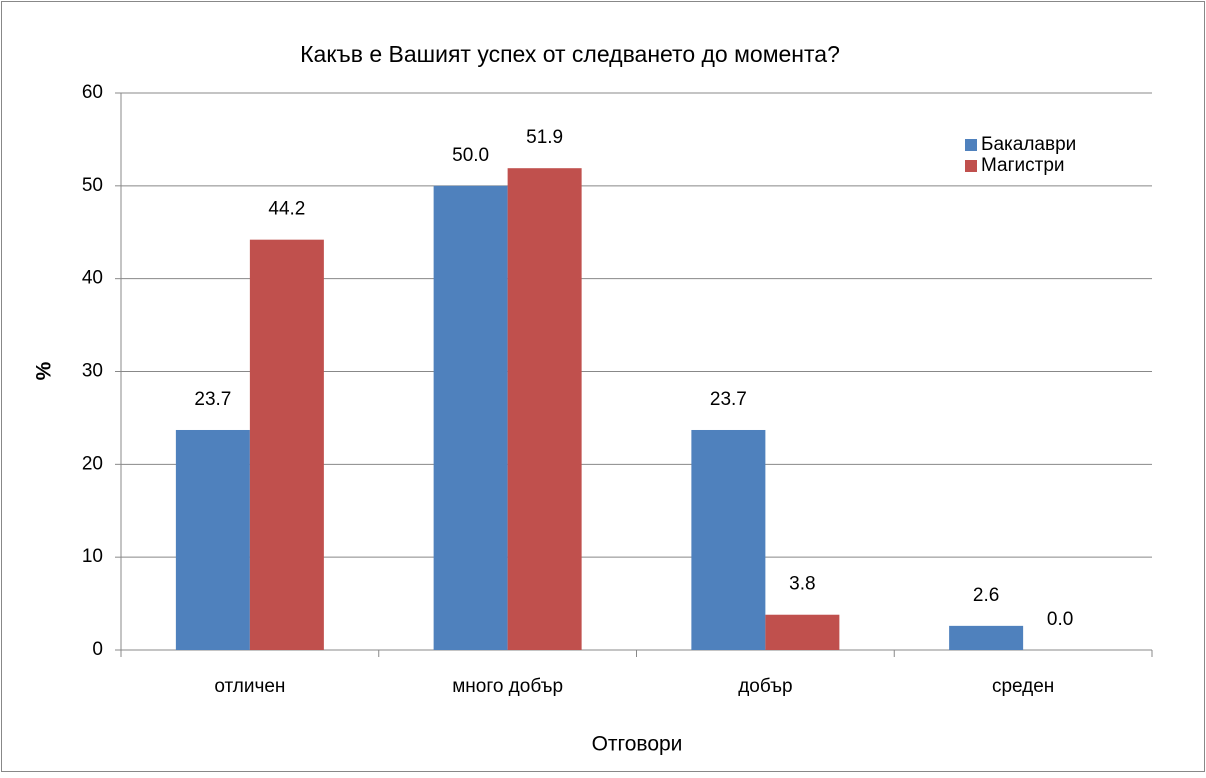 The image size is (1206, 778). What do you see at coordinates (1028, 144) in the screenshot?
I see `legend-label: Бакалаври` at bounding box center [1028, 144].